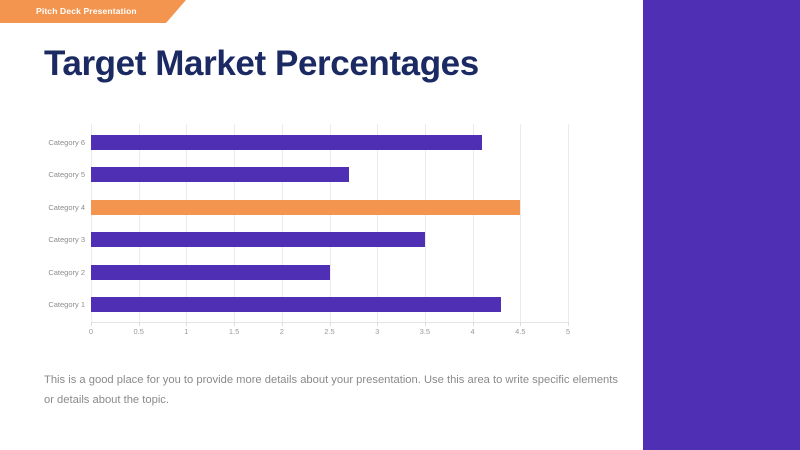 This screenshot has height=450, width=800. Describe the element at coordinates (66, 240) in the screenshot. I see `category-label: Category 3` at that location.